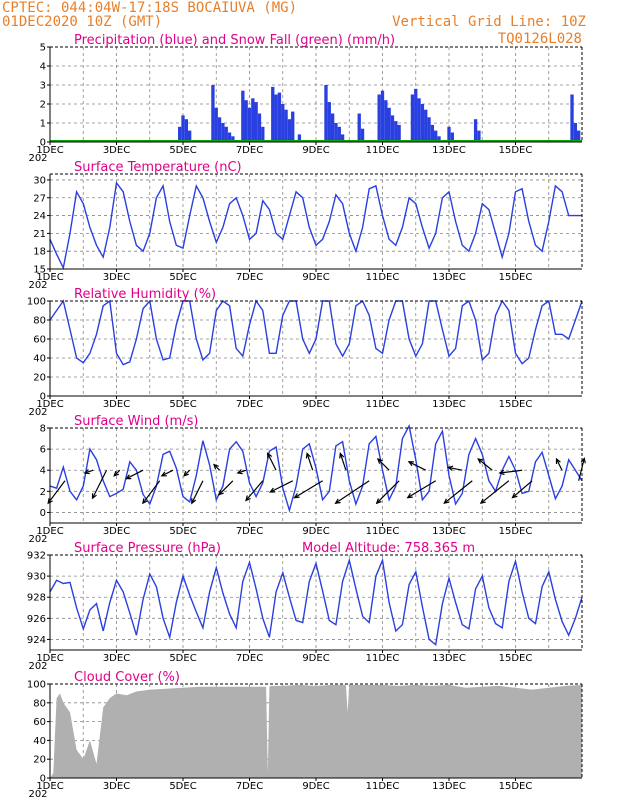 This screenshot has width=618, height=800. What do you see at coordinates (43, 105) in the screenshot?
I see `y-tick-label: 2` at bounding box center [43, 105].